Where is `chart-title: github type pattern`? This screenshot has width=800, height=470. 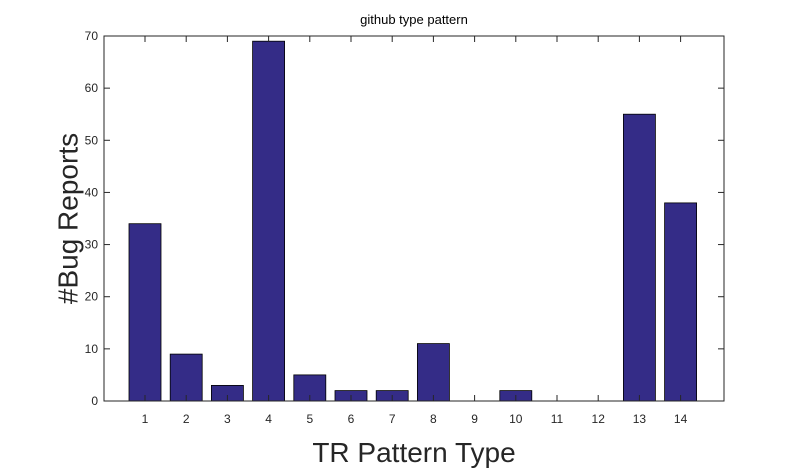
chart-title: github type pattern is located at coordinates (414, 19).